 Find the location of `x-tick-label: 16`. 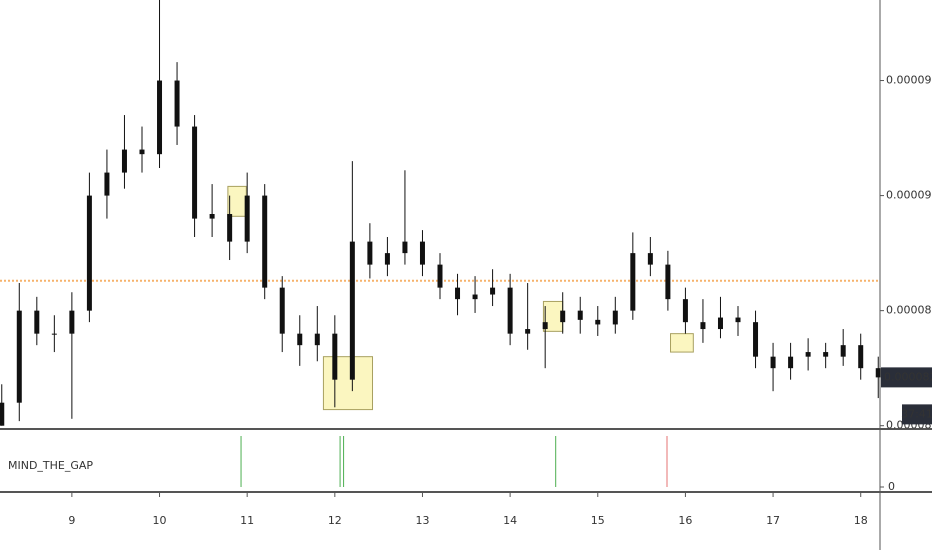

x-tick-label: 16 is located at coordinates (685, 520).